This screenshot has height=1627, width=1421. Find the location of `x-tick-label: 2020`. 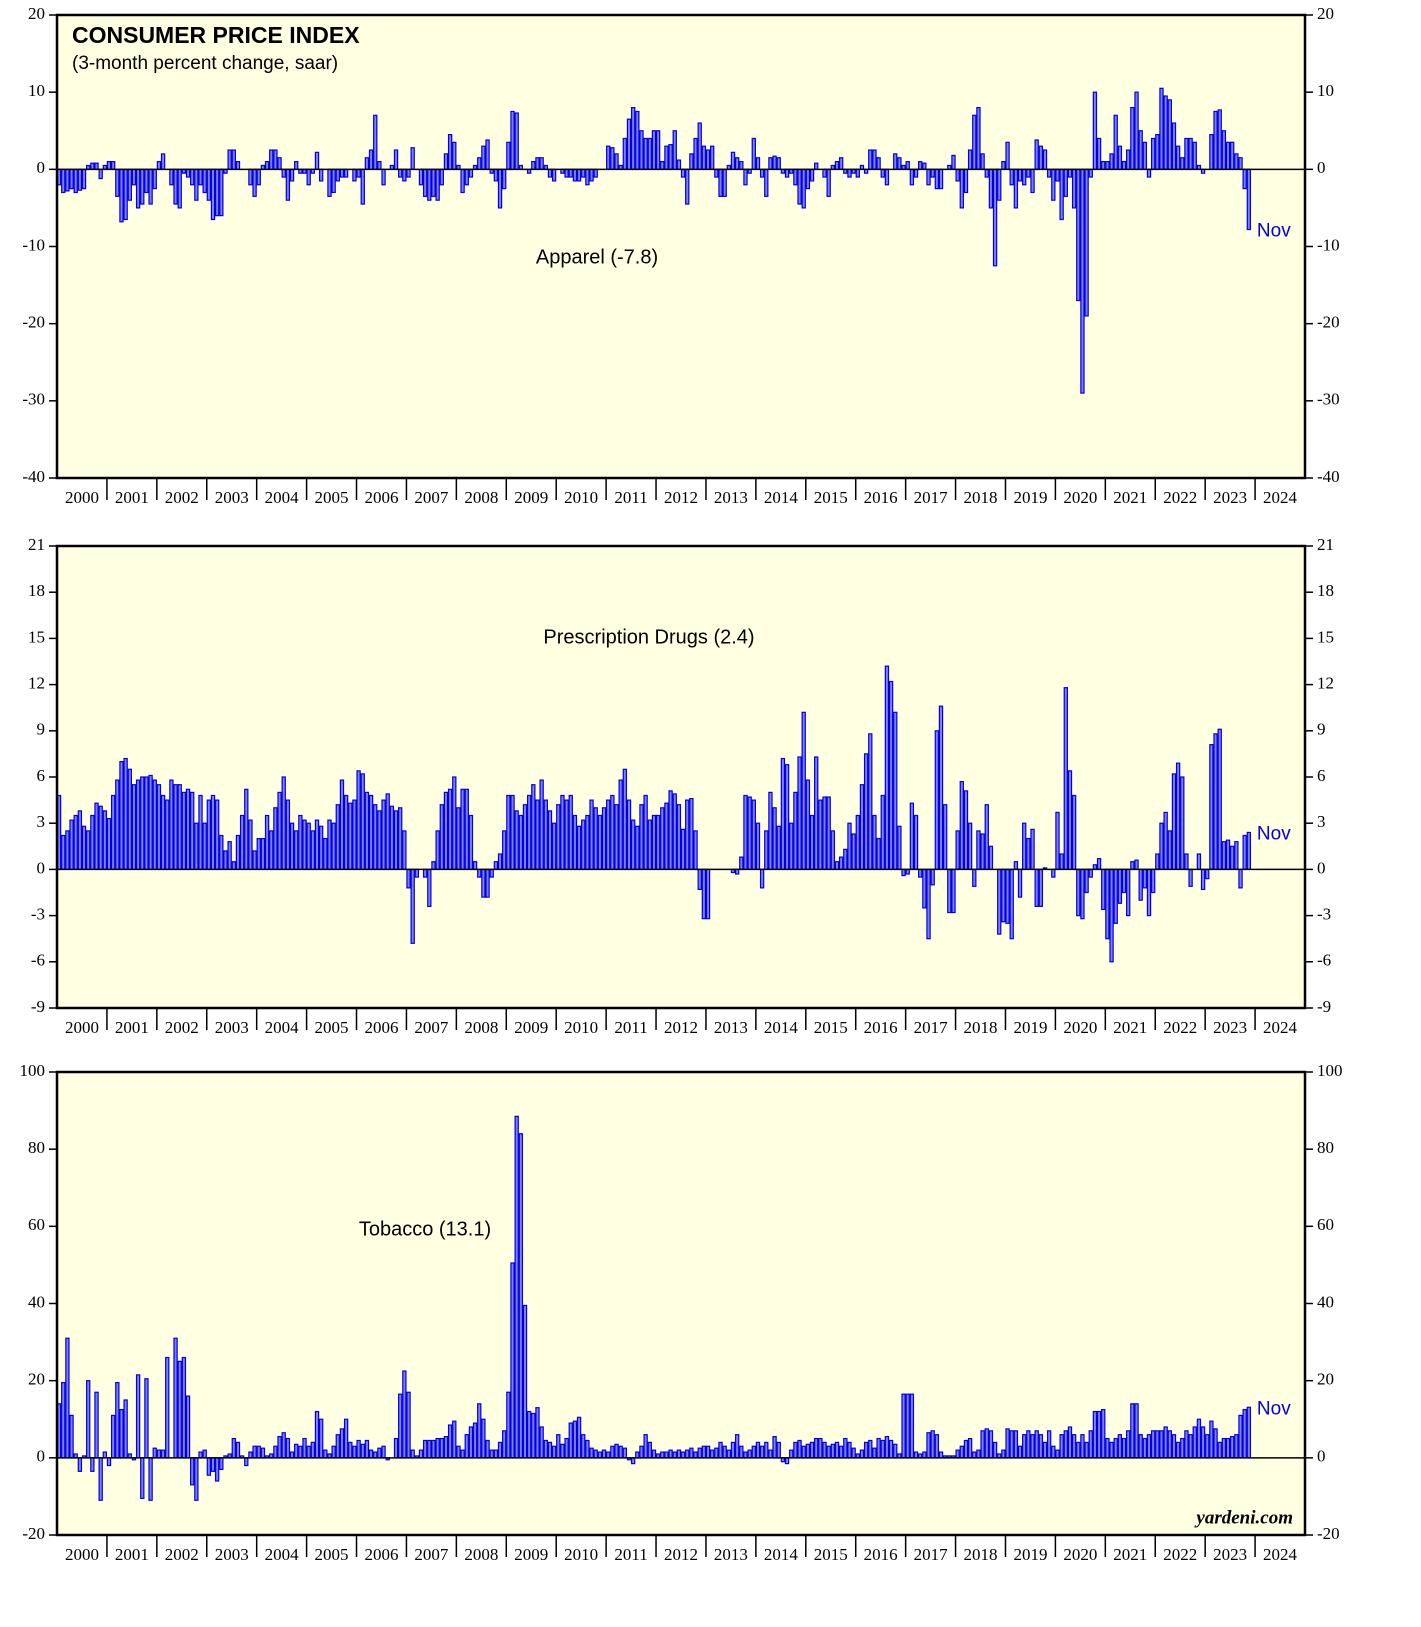

x-tick-label: 2020 is located at coordinates (1080, 497).